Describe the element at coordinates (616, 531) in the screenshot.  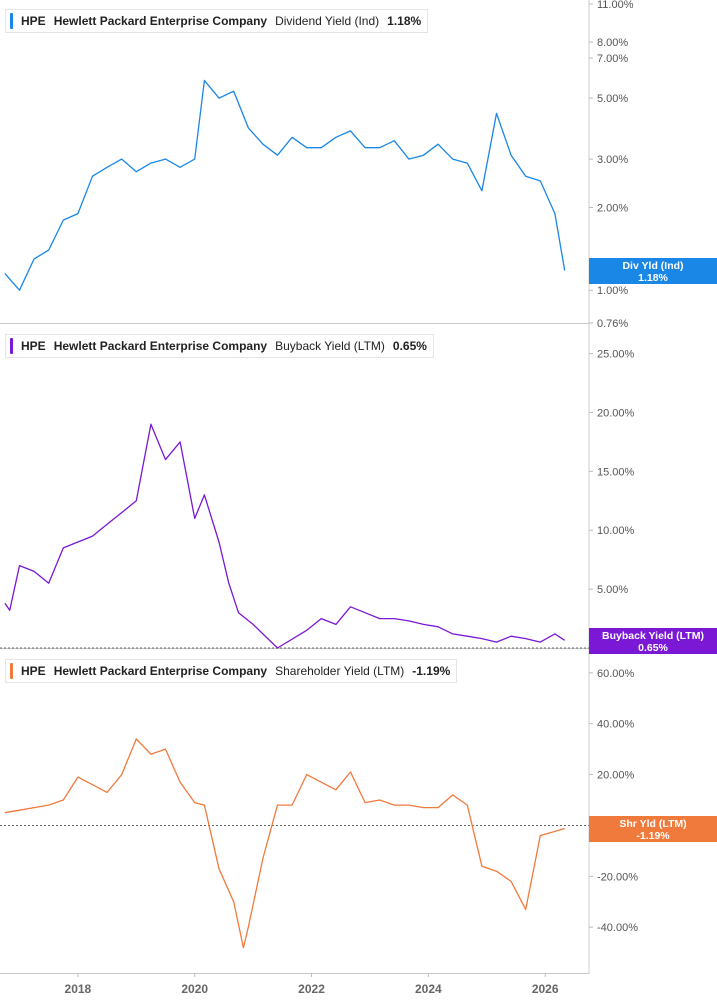
I see `y-tick-label: 10.00%` at that location.